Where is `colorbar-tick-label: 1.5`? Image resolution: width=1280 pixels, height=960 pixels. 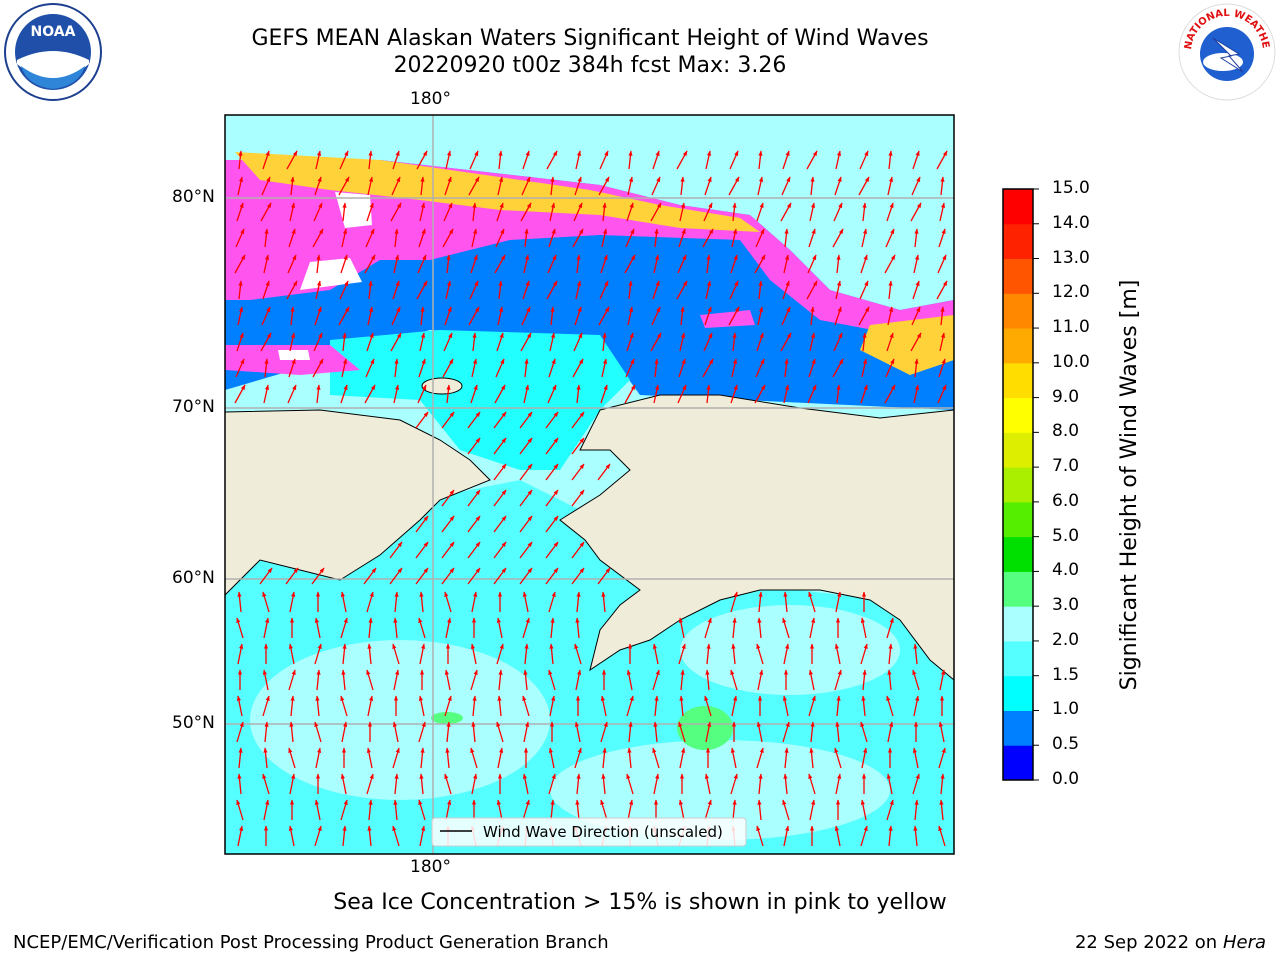 colorbar-tick-label: 1.5 is located at coordinates (1066, 674).